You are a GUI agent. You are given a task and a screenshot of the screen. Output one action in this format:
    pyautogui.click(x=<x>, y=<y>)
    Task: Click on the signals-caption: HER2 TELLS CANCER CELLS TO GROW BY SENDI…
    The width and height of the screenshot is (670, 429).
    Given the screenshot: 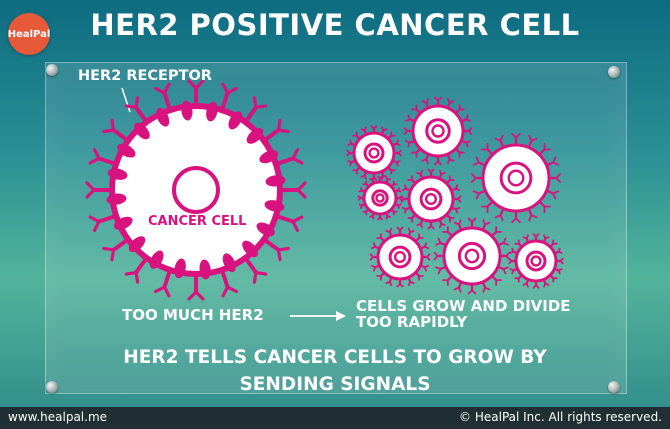 What is the action you would take?
    pyautogui.click(x=335, y=371)
    